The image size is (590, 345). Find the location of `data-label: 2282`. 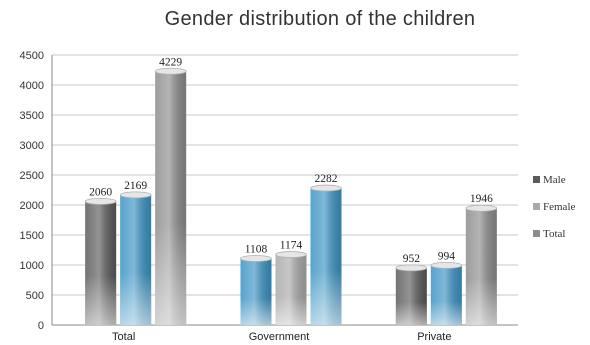

data-label: 2282 is located at coordinates (326, 179).